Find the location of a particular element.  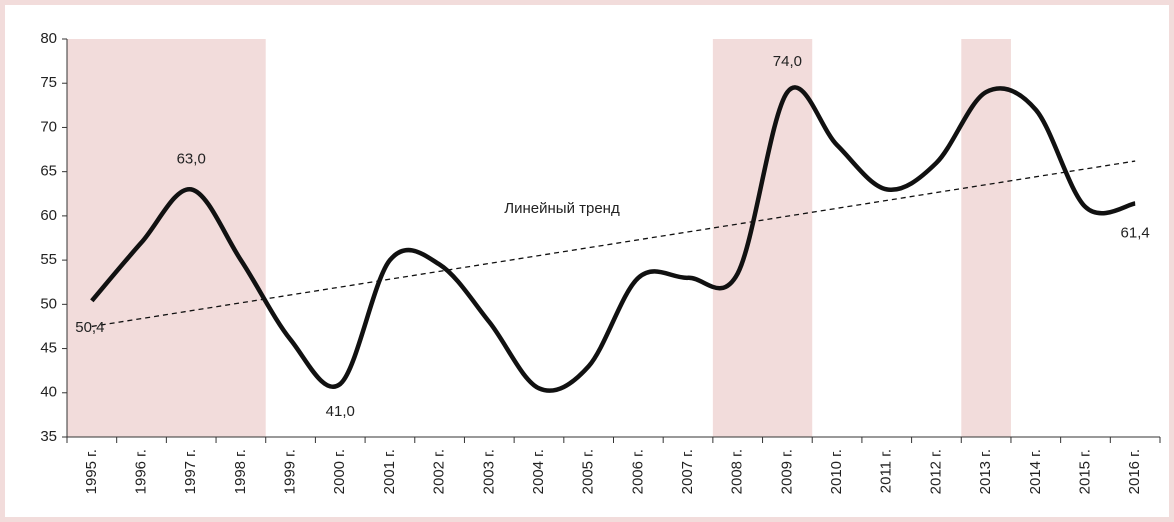

trend-label: Линейный тренд is located at coordinates (562, 208).